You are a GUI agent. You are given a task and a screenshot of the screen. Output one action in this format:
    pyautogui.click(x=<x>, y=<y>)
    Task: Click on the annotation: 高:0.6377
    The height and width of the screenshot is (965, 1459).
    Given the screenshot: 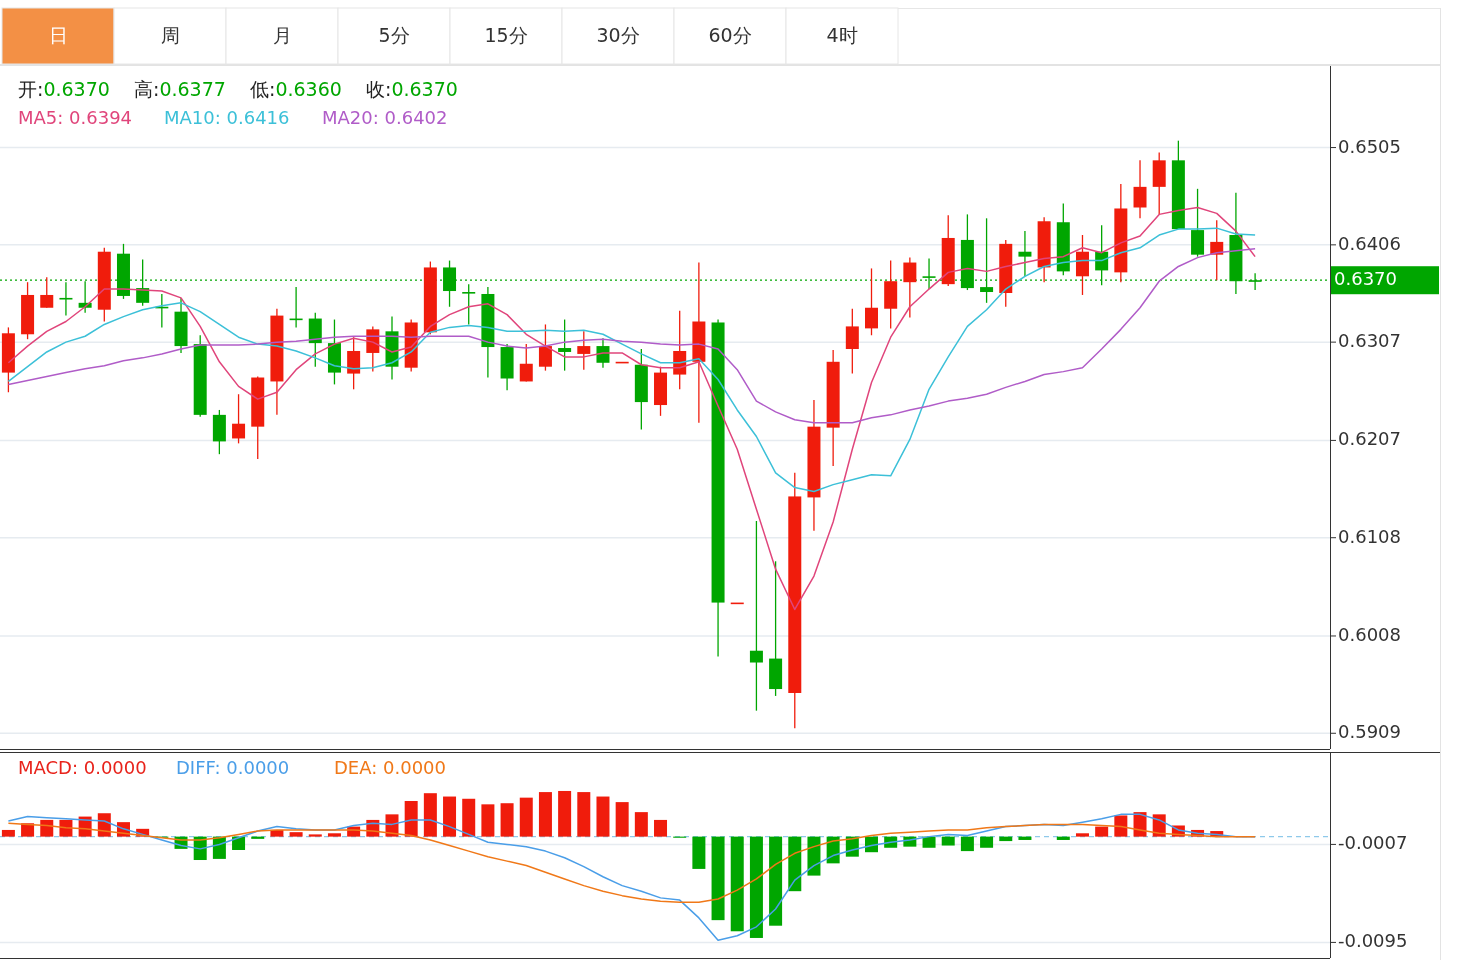 What is the action you would take?
    pyautogui.click(x=180, y=88)
    